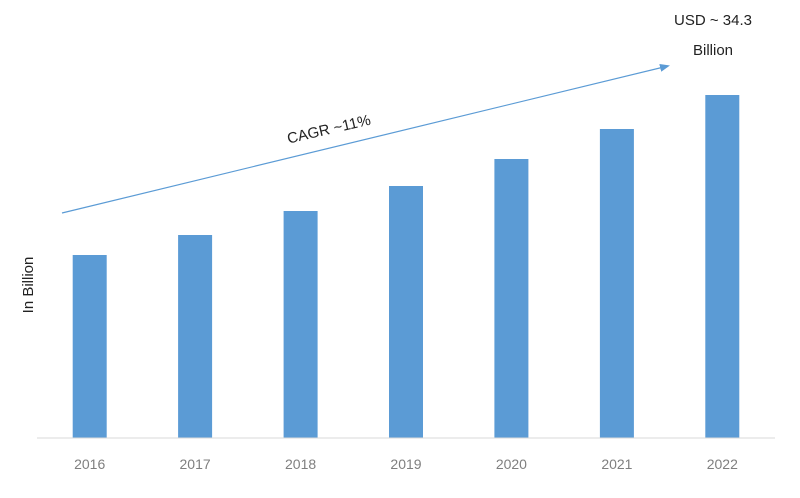  I want to click on y-axis-label: In Billion, so click(28, 285).